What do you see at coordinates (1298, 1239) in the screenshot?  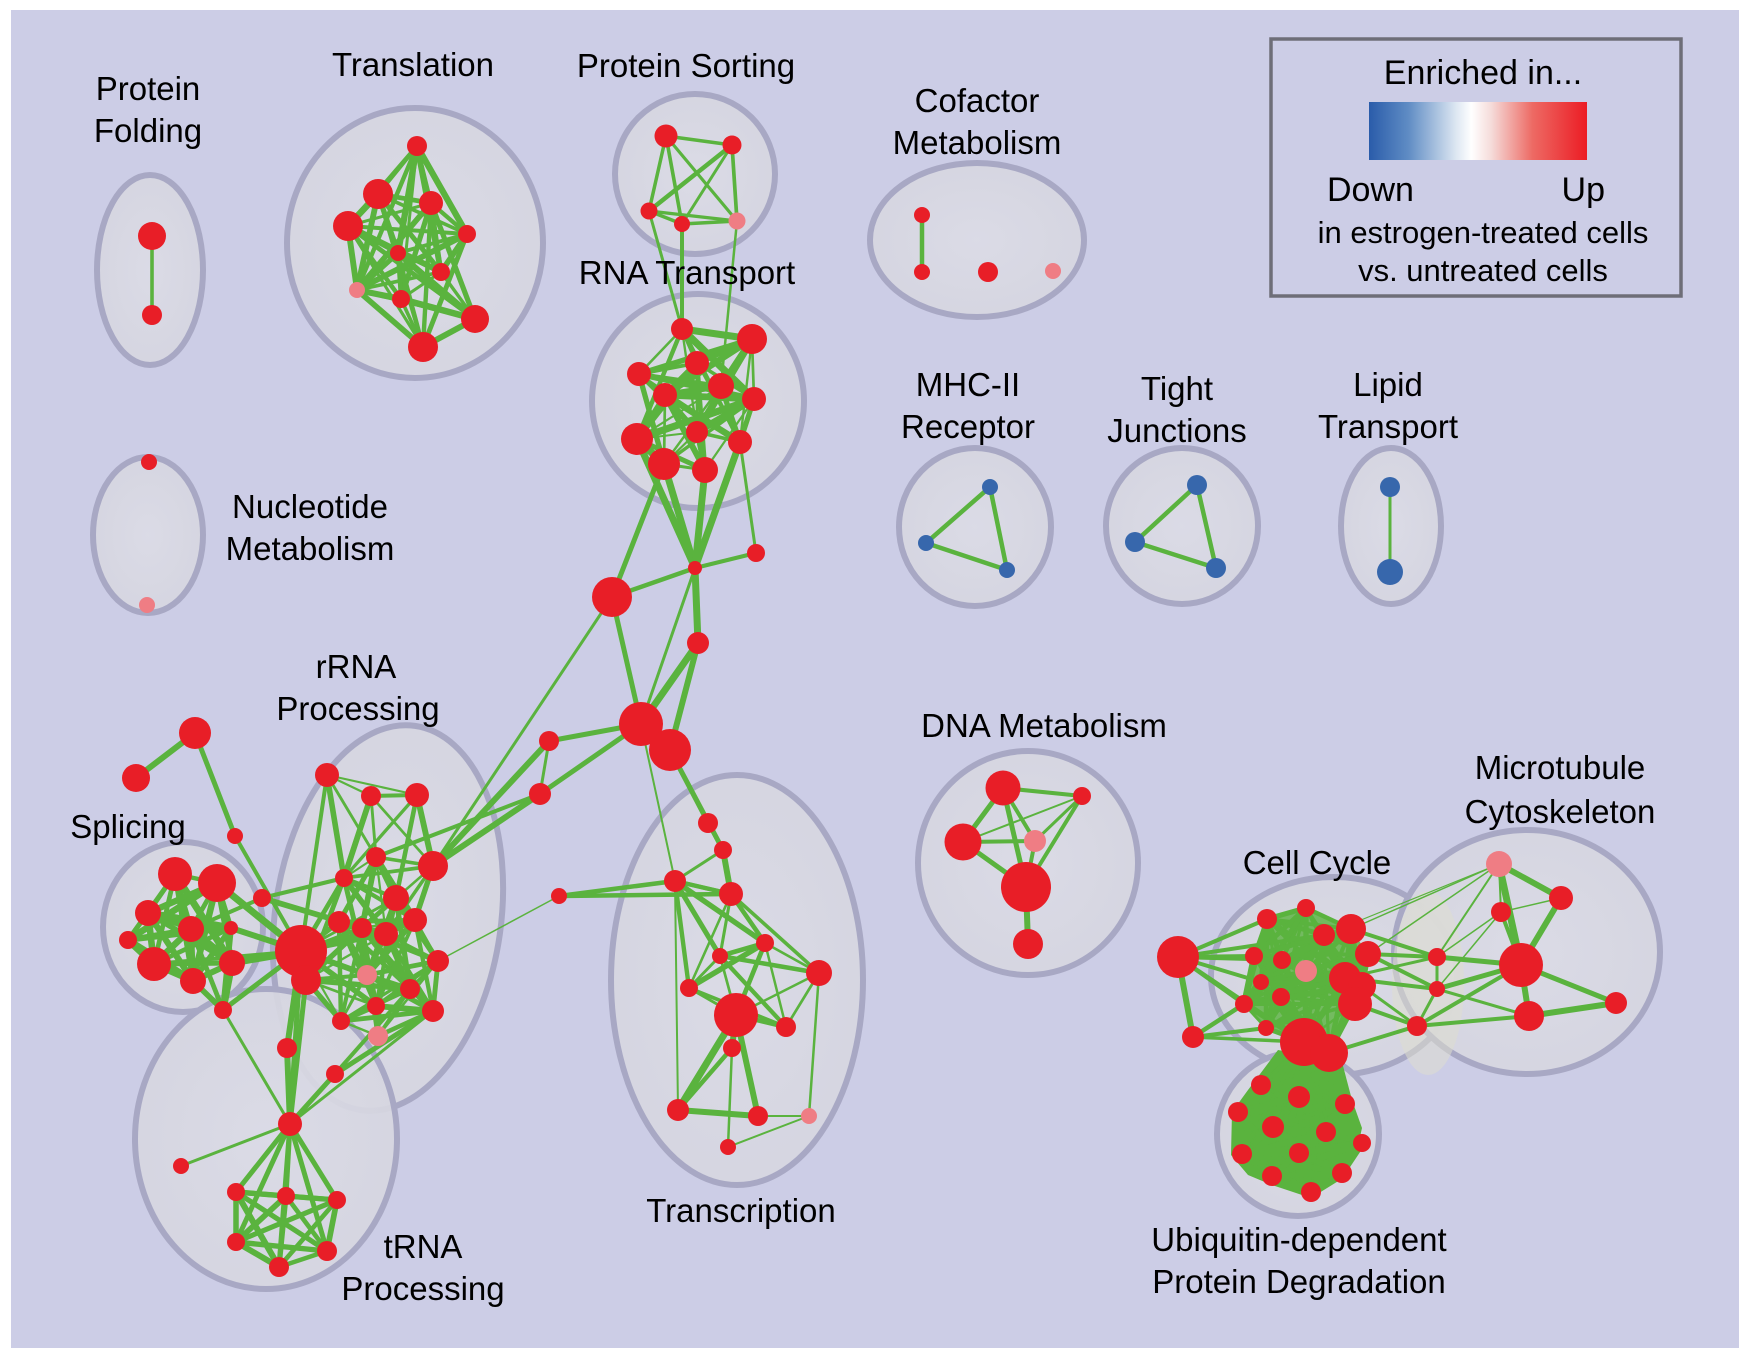 I see `svg-text: Ubiquitin-dependent` at bounding box center [1298, 1239].